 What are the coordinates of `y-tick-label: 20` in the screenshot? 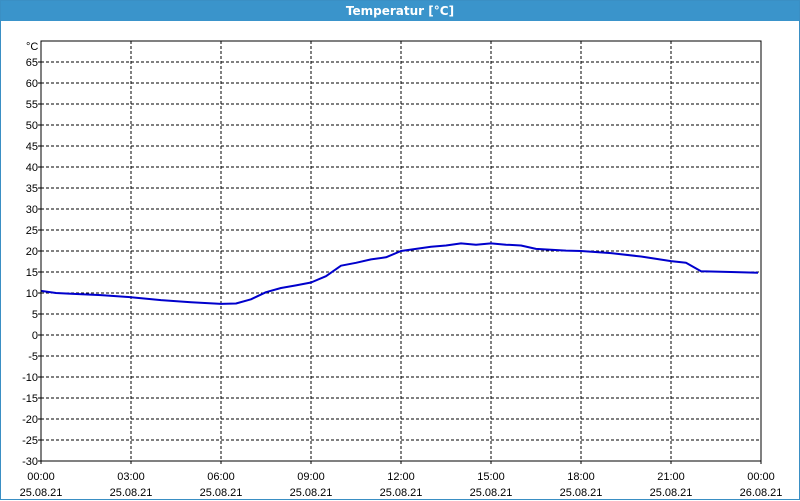 It's located at (32, 252).